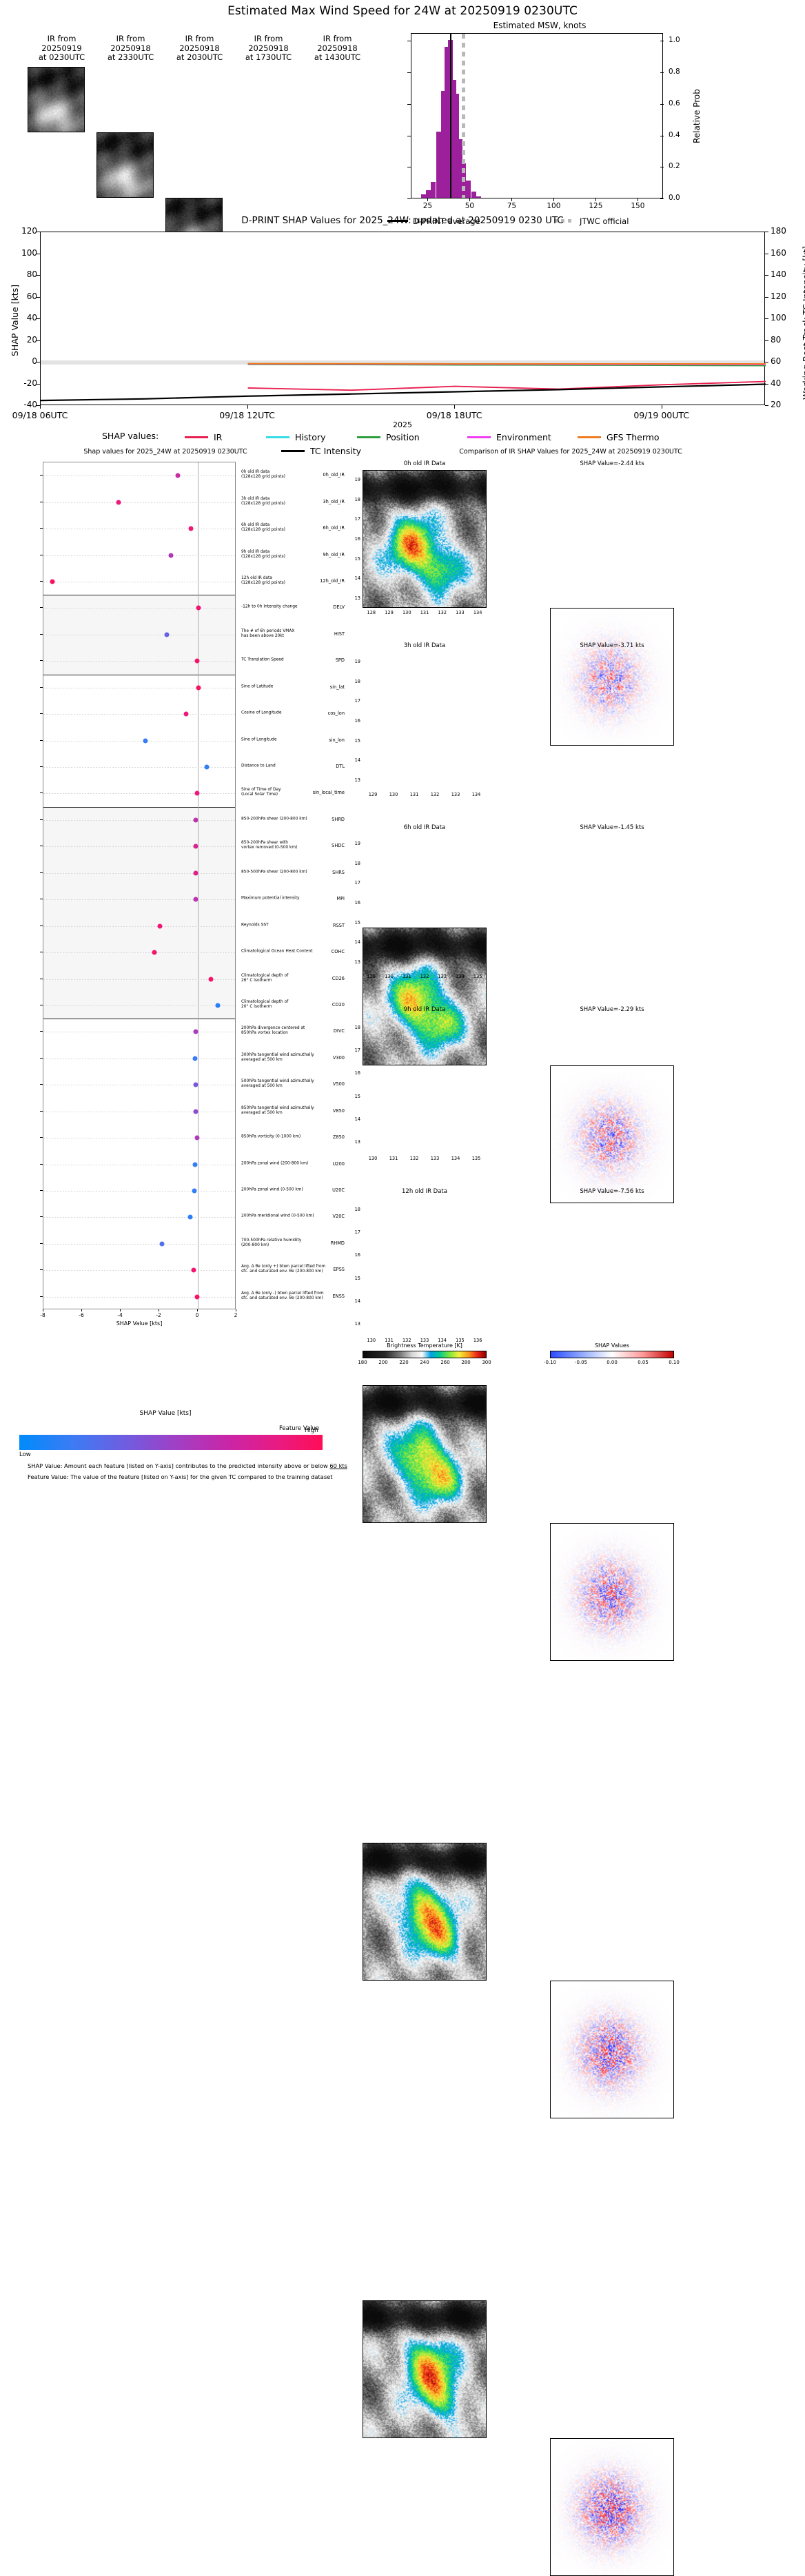  What do you see at coordinates (29, 231) in the screenshot?
I see `timeseries-left-tick: 120` at bounding box center [29, 231].